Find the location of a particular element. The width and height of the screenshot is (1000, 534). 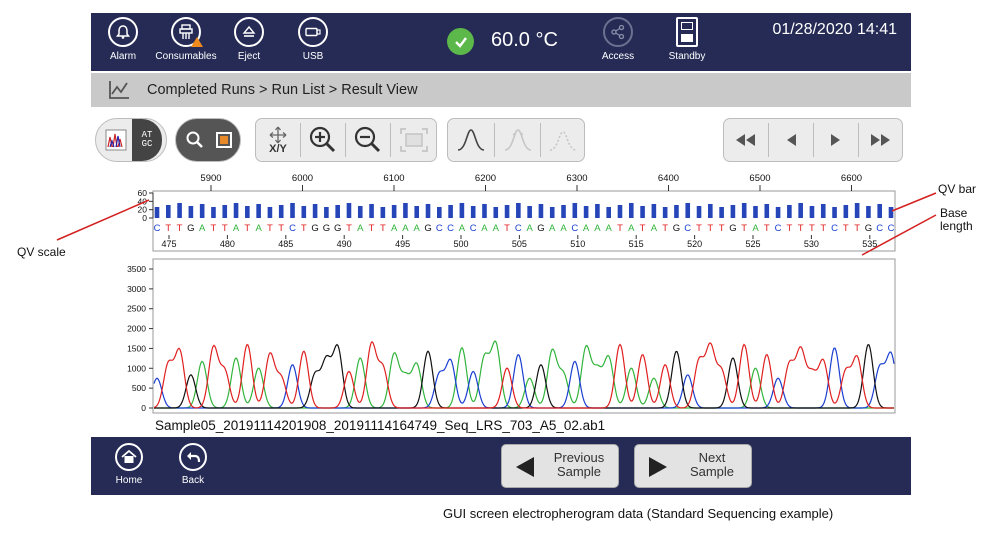

select-region-icon is located at coordinates (224, 140).